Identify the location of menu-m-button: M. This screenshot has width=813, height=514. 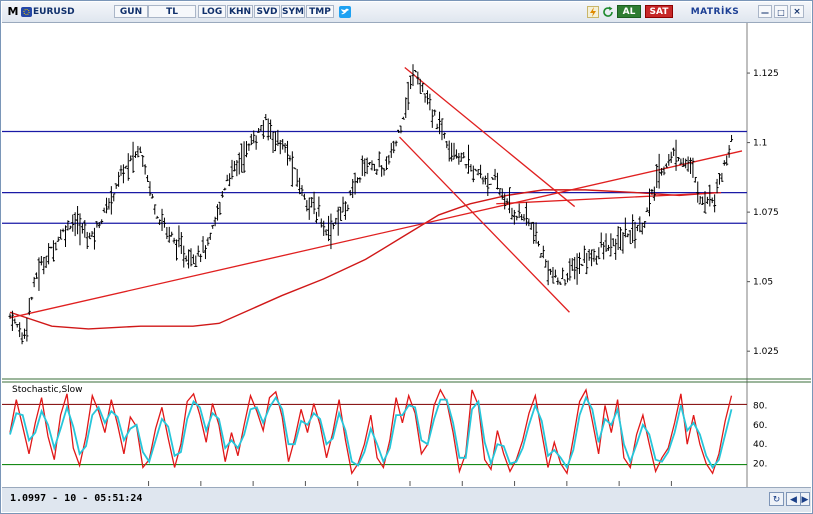
(13, 11).